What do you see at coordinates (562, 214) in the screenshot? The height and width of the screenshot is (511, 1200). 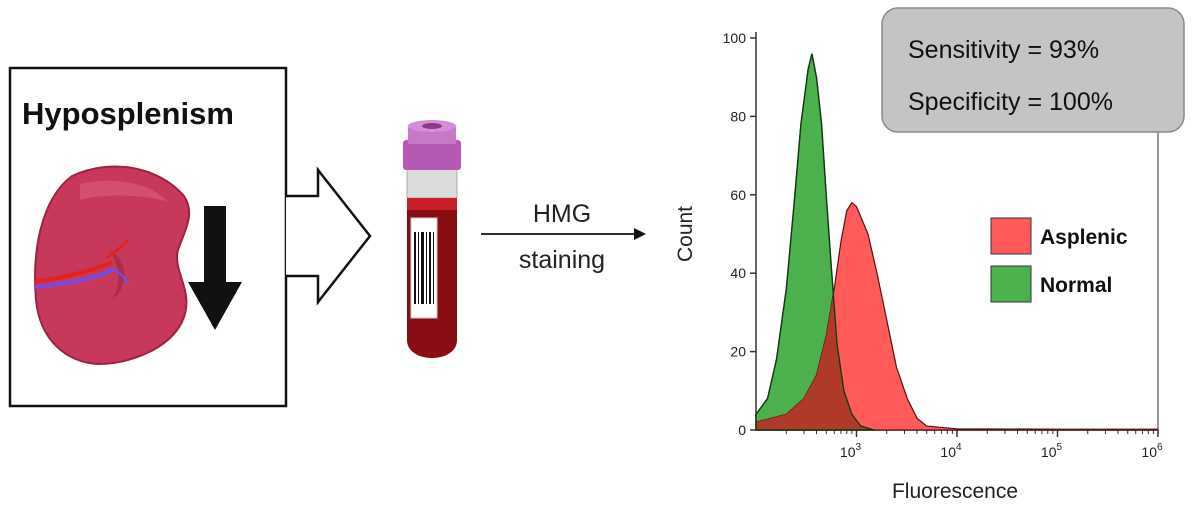 I see `process-label-line1: HMG` at bounding box center [562, 214].